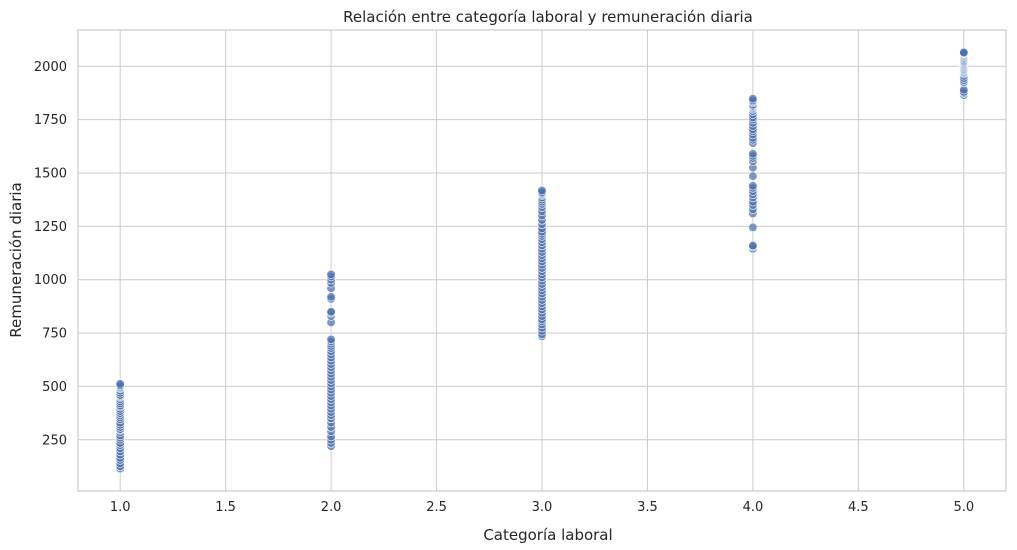 The image size is (1017, 550). I want to click on y-tick-label: 1250, so click(50, 227).